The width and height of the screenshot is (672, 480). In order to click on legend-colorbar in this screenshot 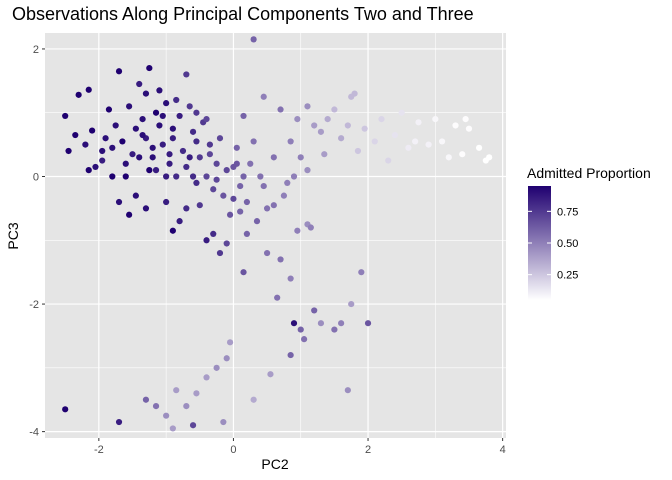, I will do `click(539, 243)`.